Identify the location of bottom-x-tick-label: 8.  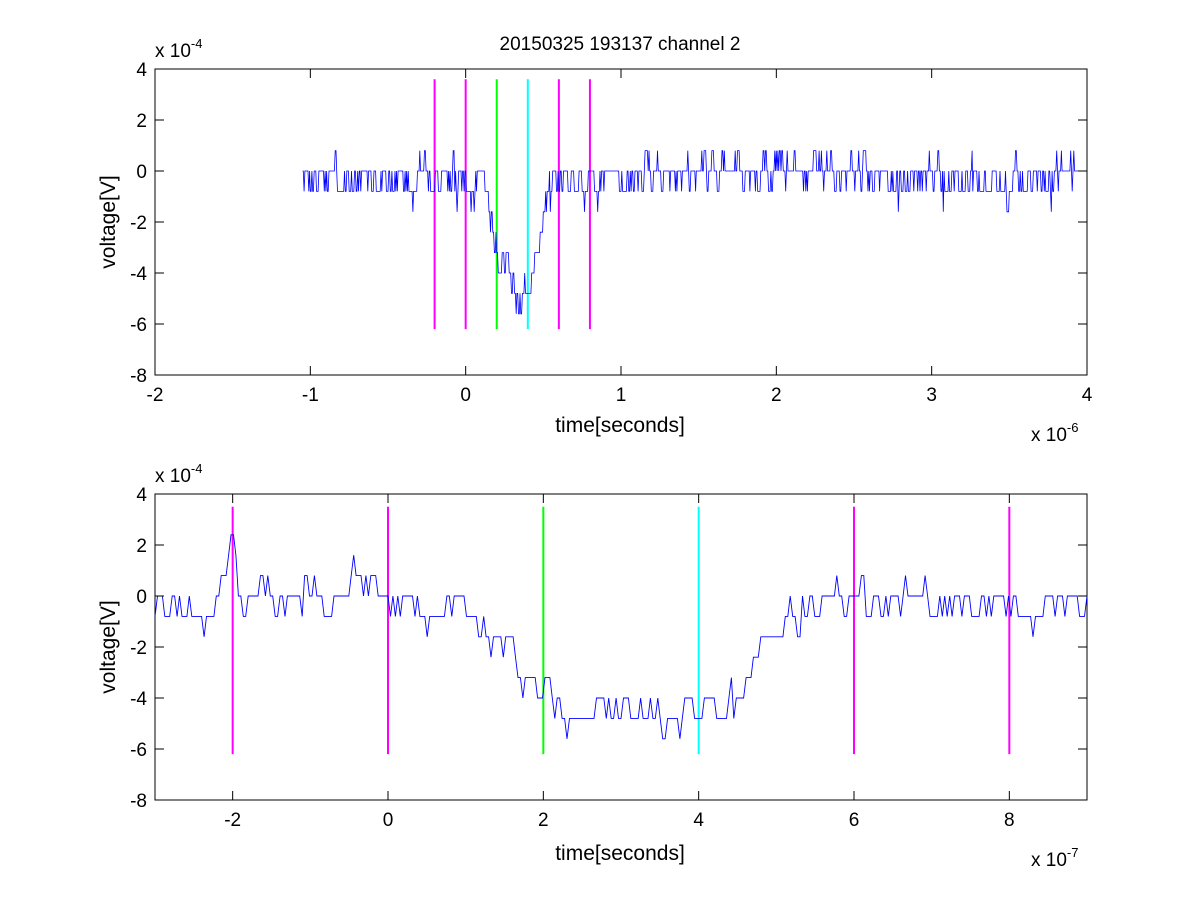
(1009, 820).